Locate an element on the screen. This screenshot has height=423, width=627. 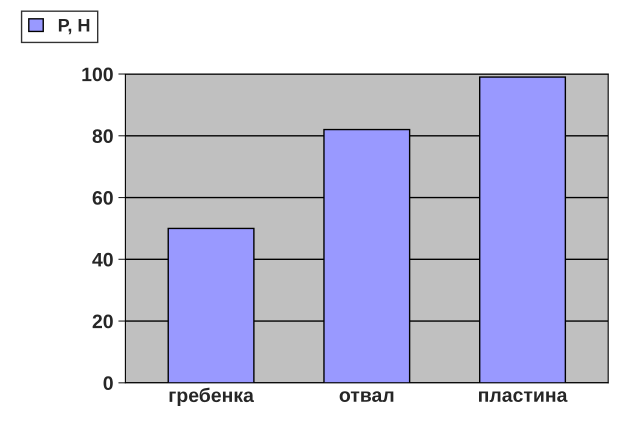
y-tick-label: 100 is located at coordinates (97, 74).